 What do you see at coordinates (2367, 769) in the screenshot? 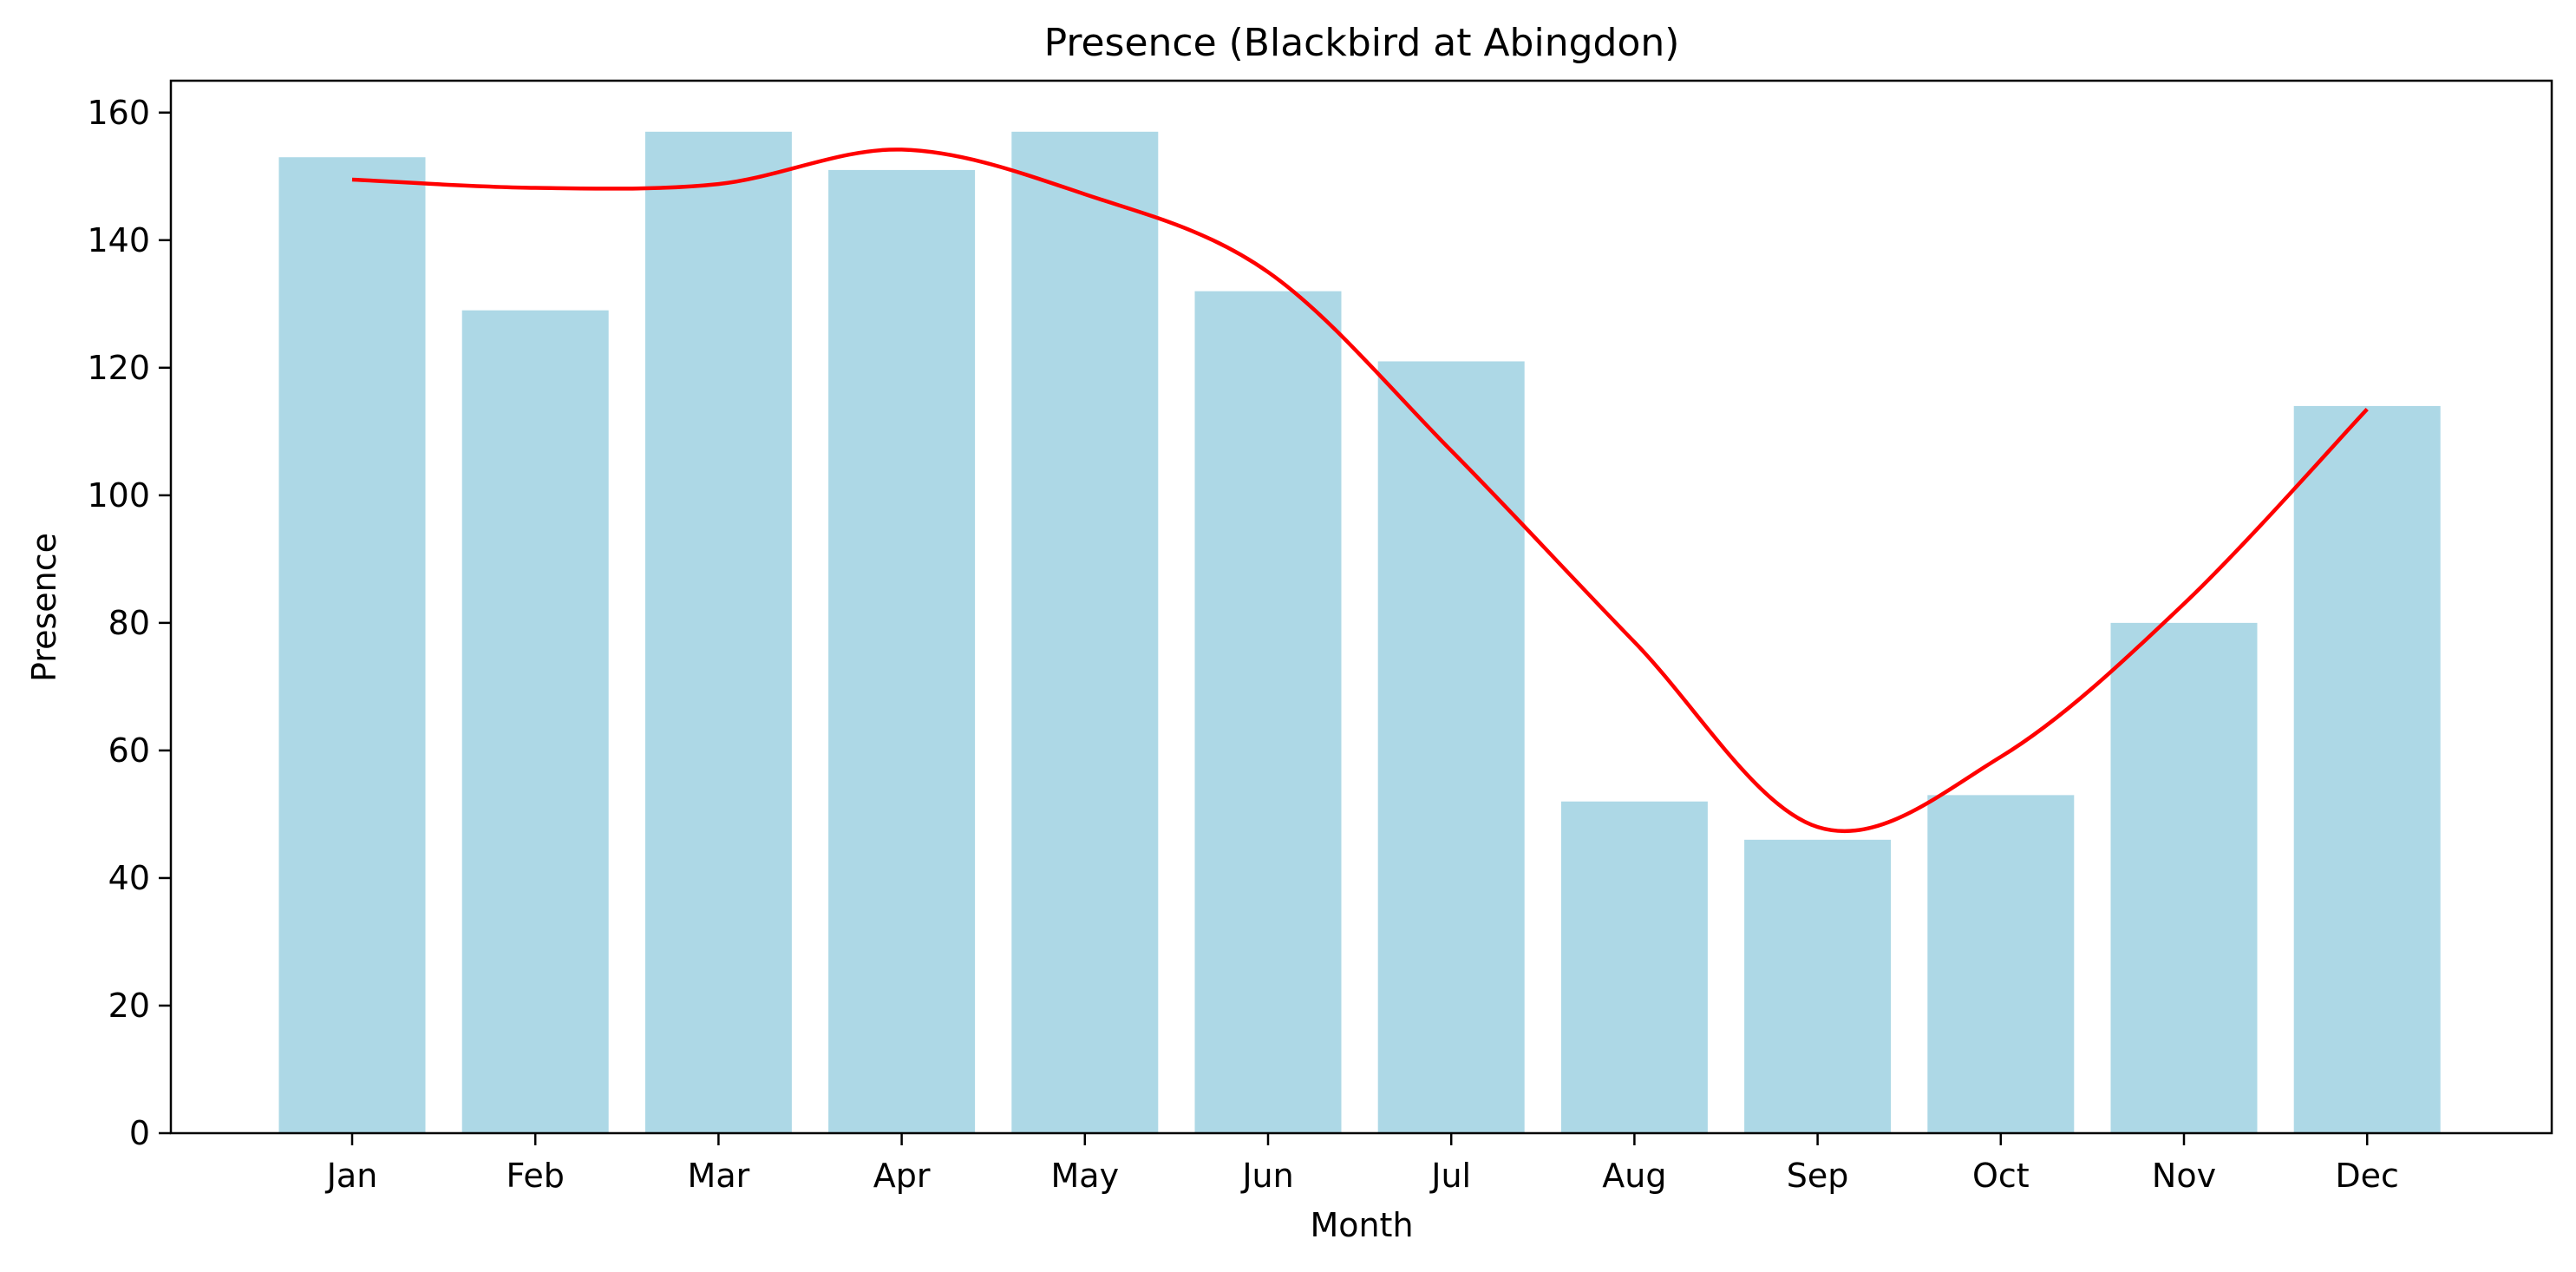
I see `bar-dec` at bounding box center [2367, 769].